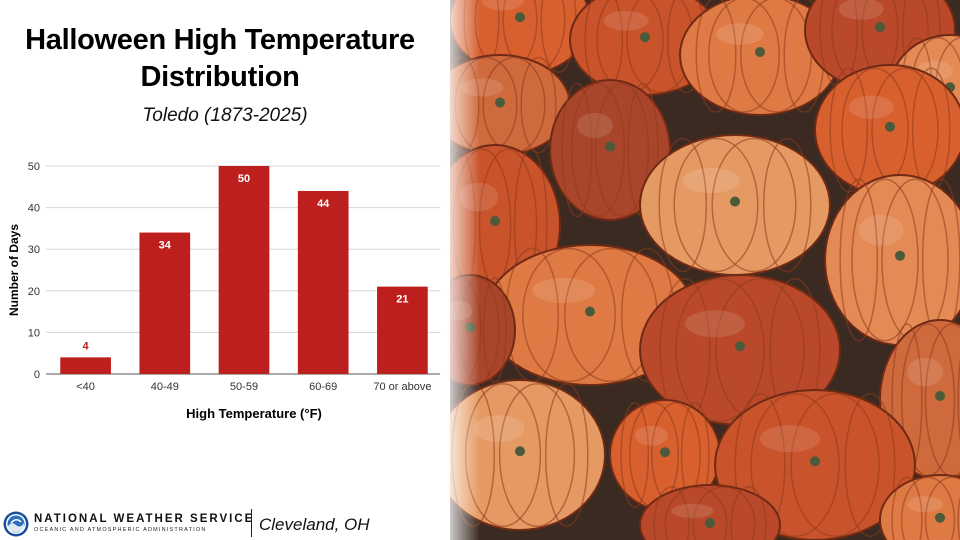  Describe the element at coordinates (225, 115) in the screenshot. I see `chart-subtitle: Toledo (1873-2025)` at that location.